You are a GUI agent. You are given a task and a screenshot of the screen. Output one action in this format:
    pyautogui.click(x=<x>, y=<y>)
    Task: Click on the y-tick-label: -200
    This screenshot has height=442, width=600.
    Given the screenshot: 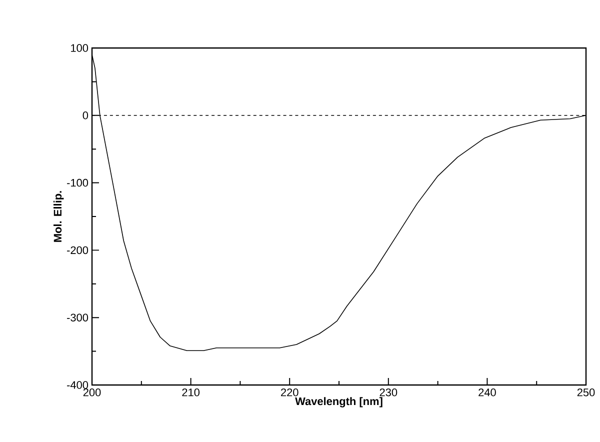 What is the action you would take?
    pyautogui.click(x=77, y=250)
    